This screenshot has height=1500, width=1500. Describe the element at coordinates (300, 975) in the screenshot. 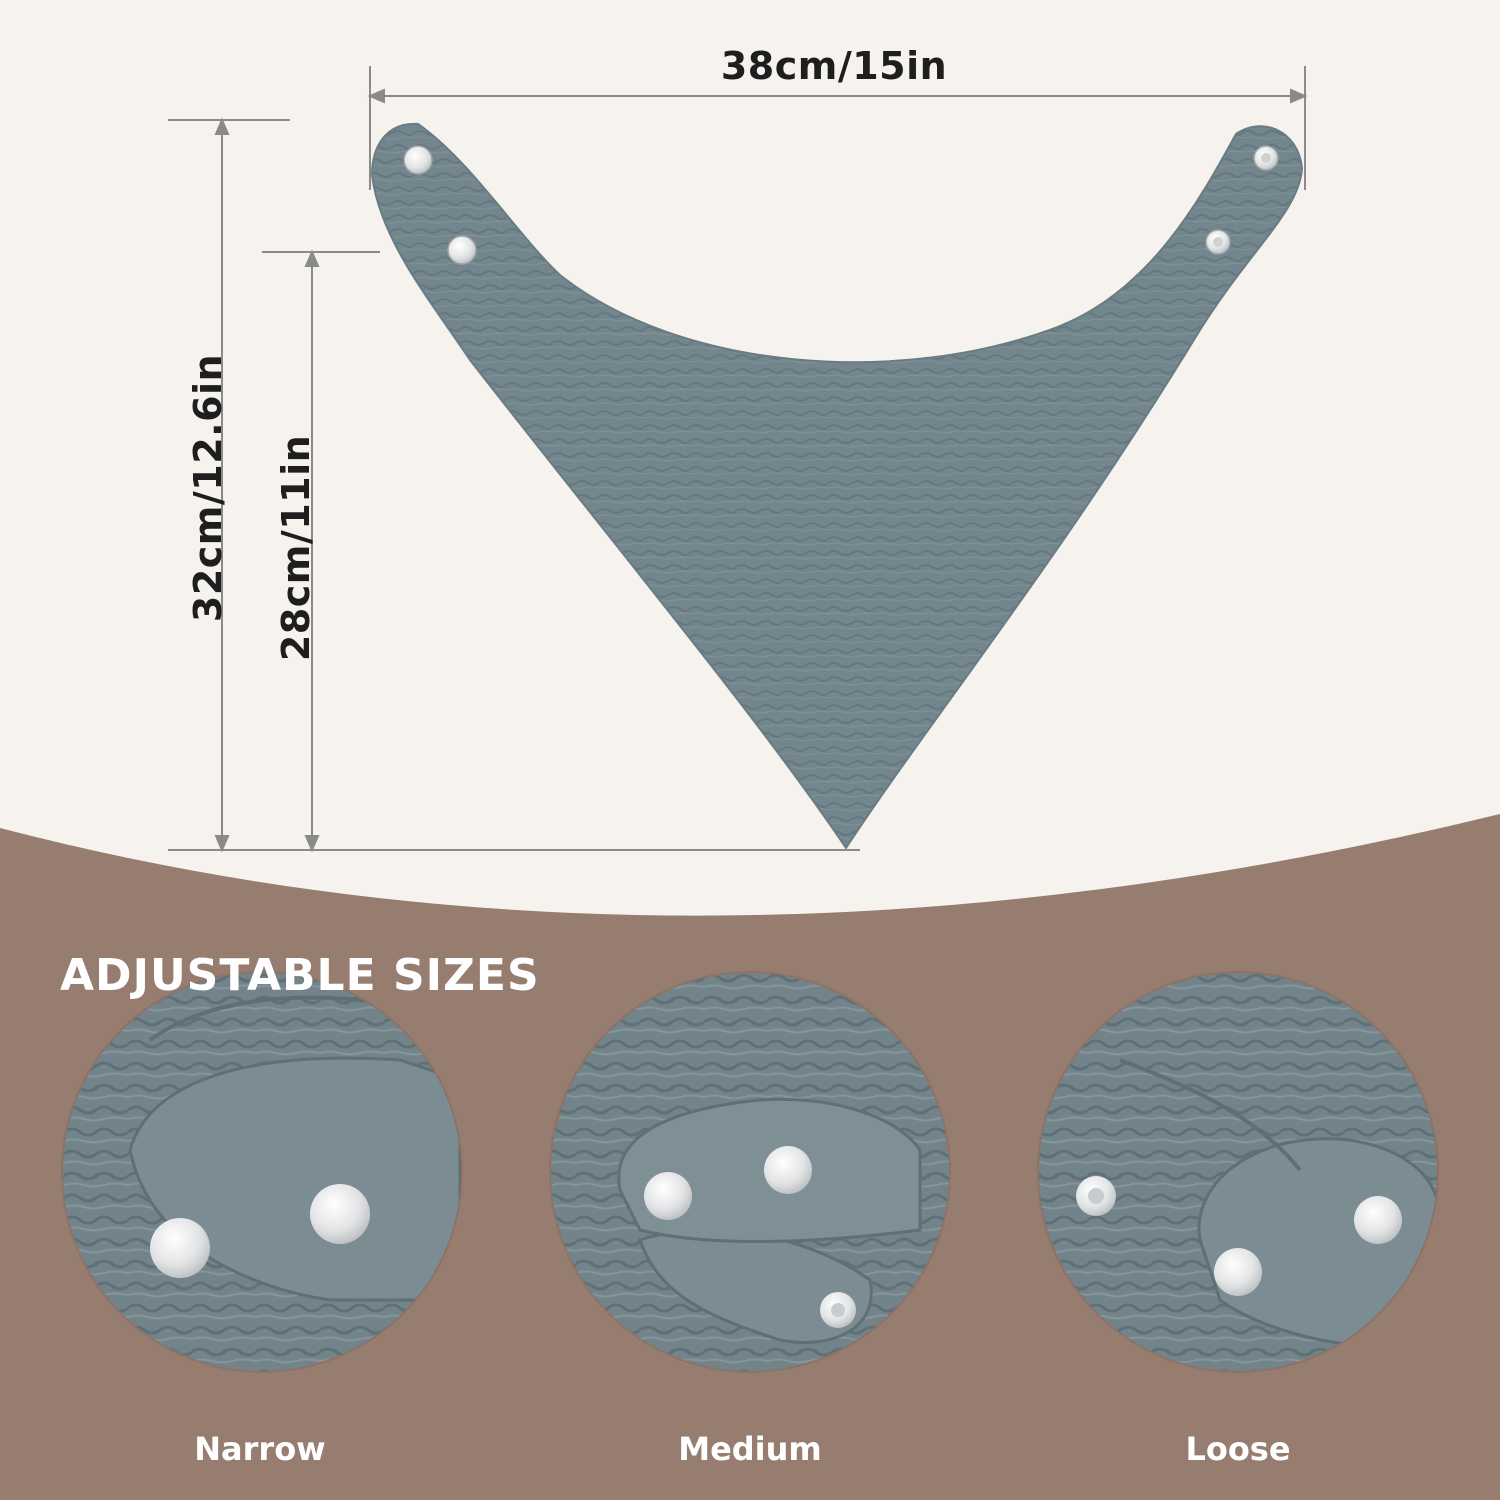

I see `section-heading: ADJUSTABLE SIZES` at that location.